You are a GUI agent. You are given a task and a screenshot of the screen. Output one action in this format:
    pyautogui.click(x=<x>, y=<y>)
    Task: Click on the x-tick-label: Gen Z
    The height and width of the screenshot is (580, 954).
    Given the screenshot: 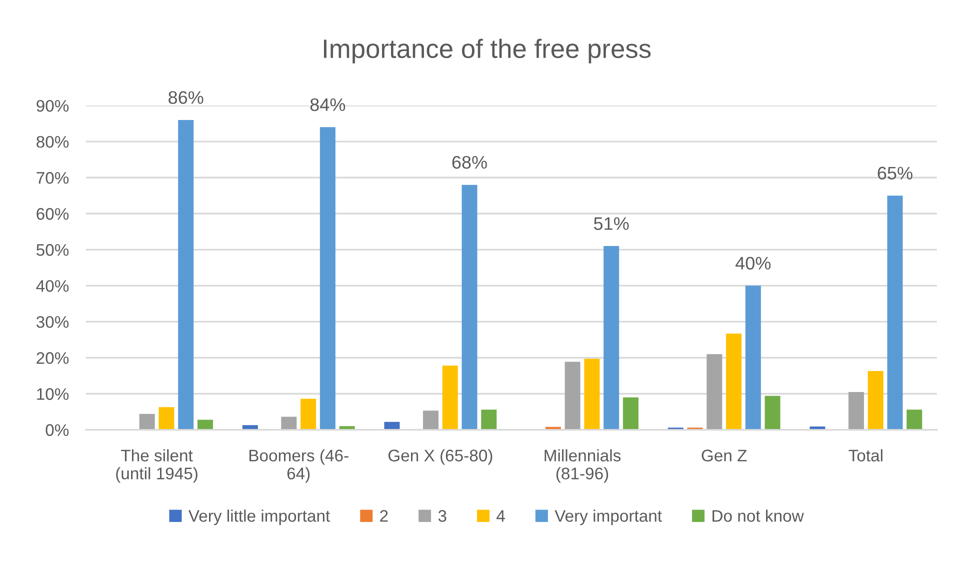 What is the action you would take?
    pyautogui.click(x=724, y=456)
    